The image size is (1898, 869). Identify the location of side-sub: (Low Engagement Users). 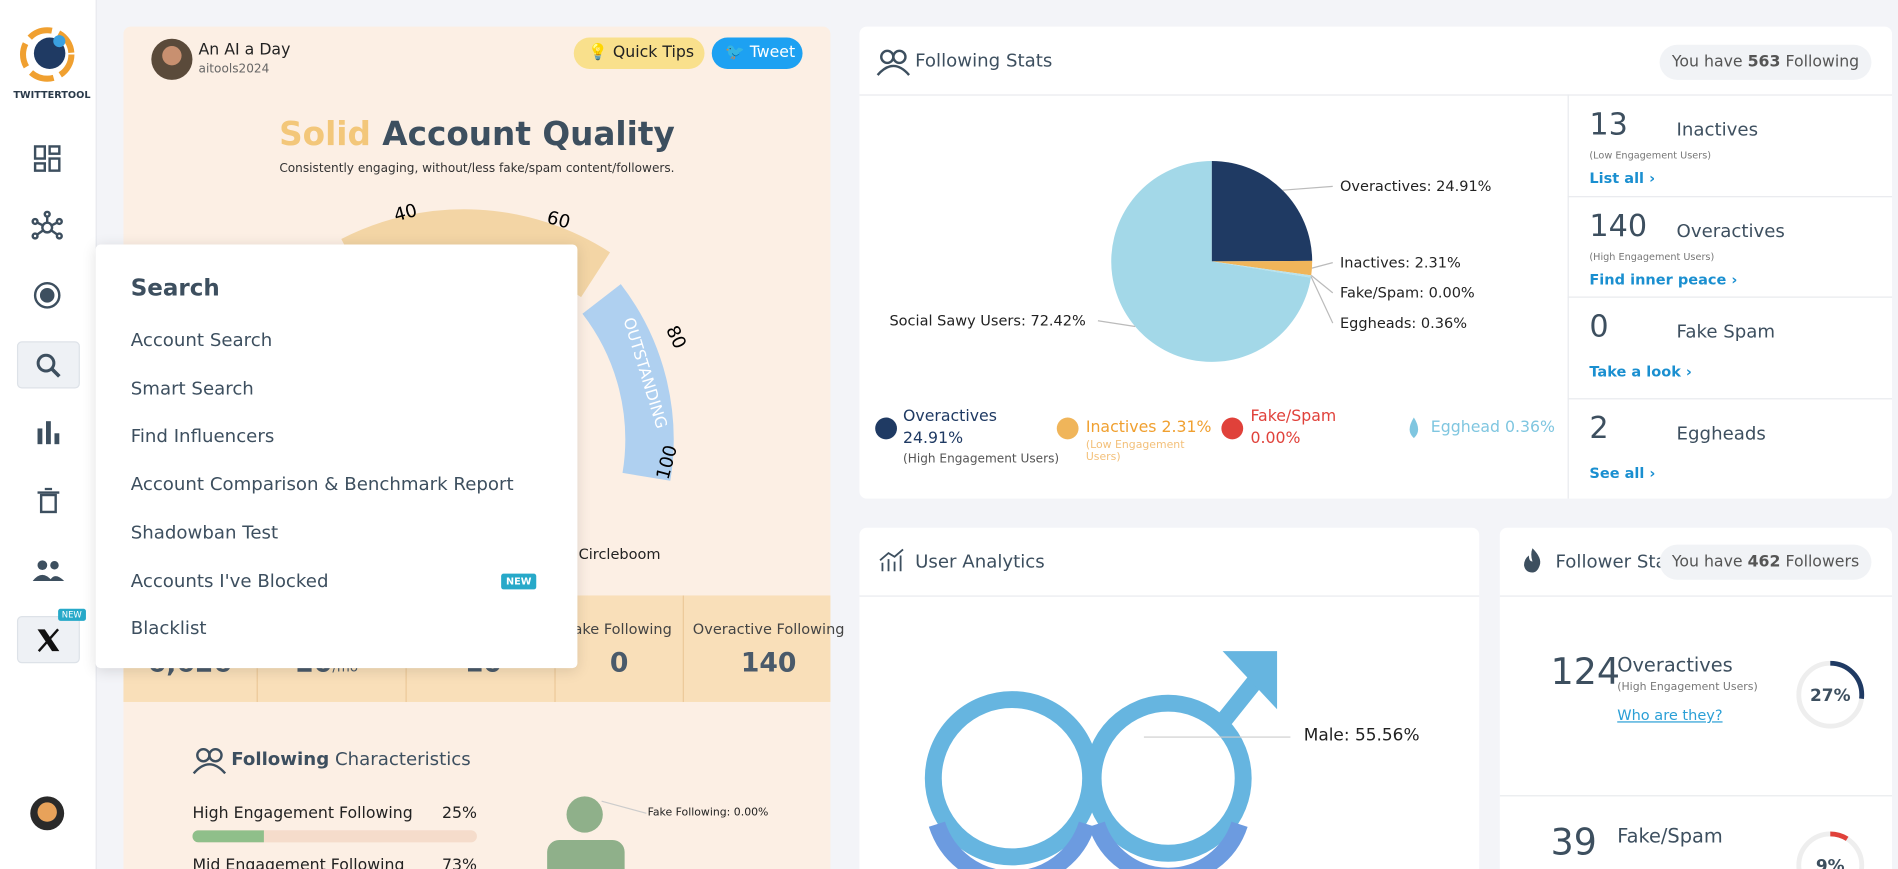
(1650, 155).